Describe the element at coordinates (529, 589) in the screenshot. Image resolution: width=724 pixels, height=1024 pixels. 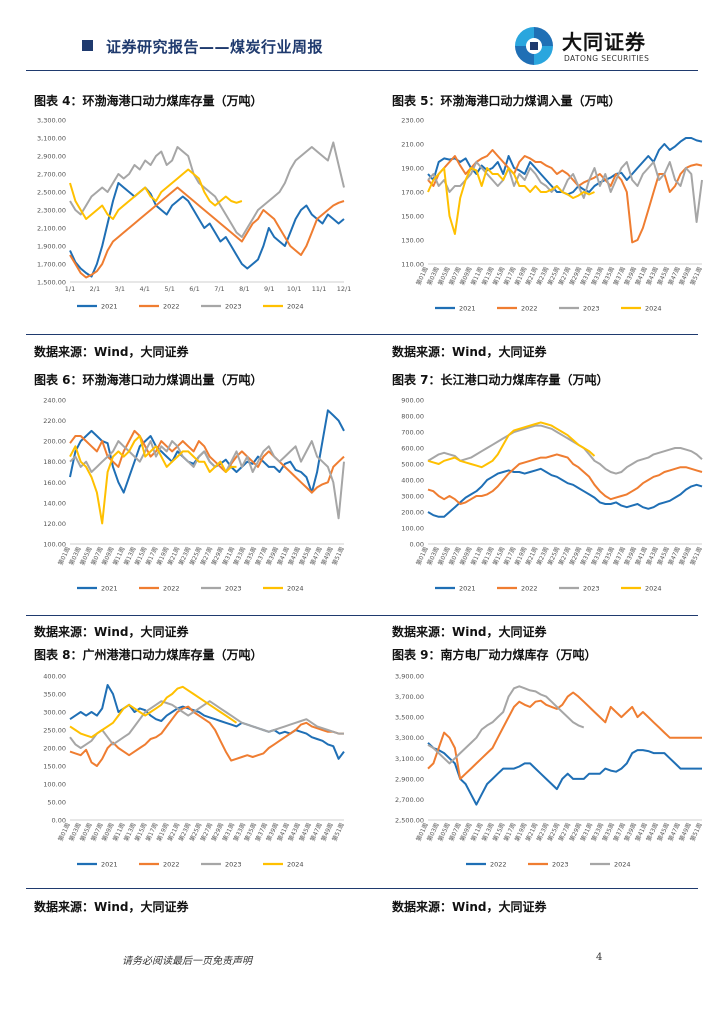
I see `fig7-legend-label-2022: 2022` at that location.